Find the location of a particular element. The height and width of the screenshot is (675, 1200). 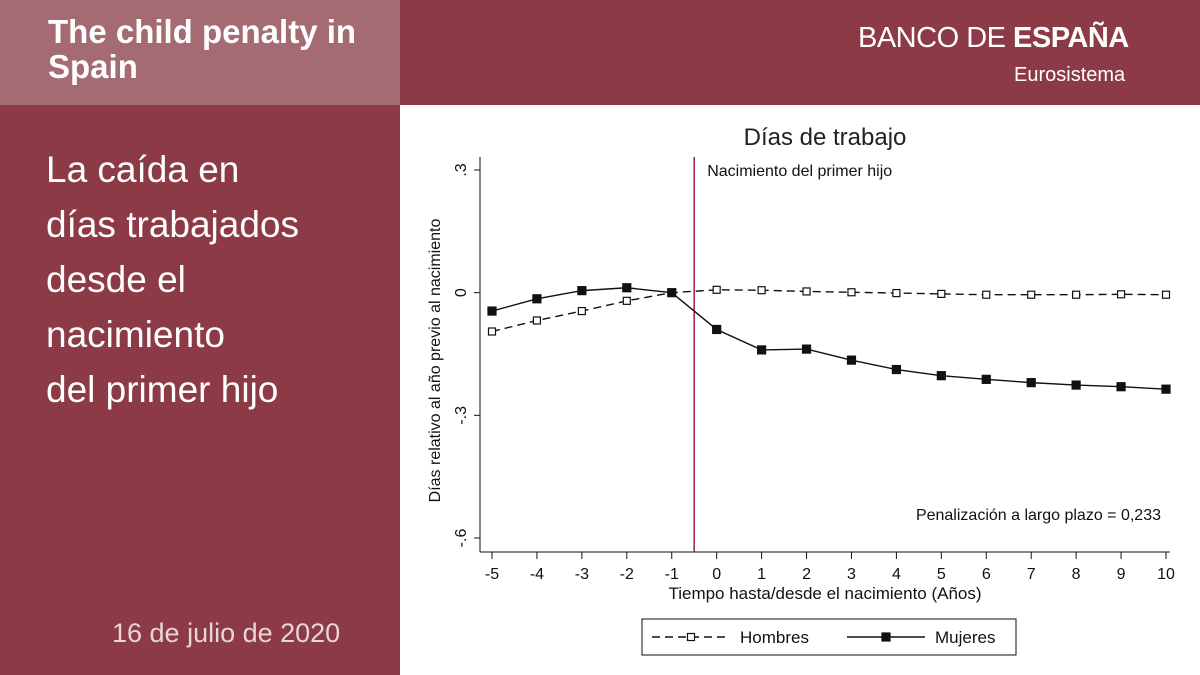

y-tick-label: -.3 is located at coordinates (461, 415).